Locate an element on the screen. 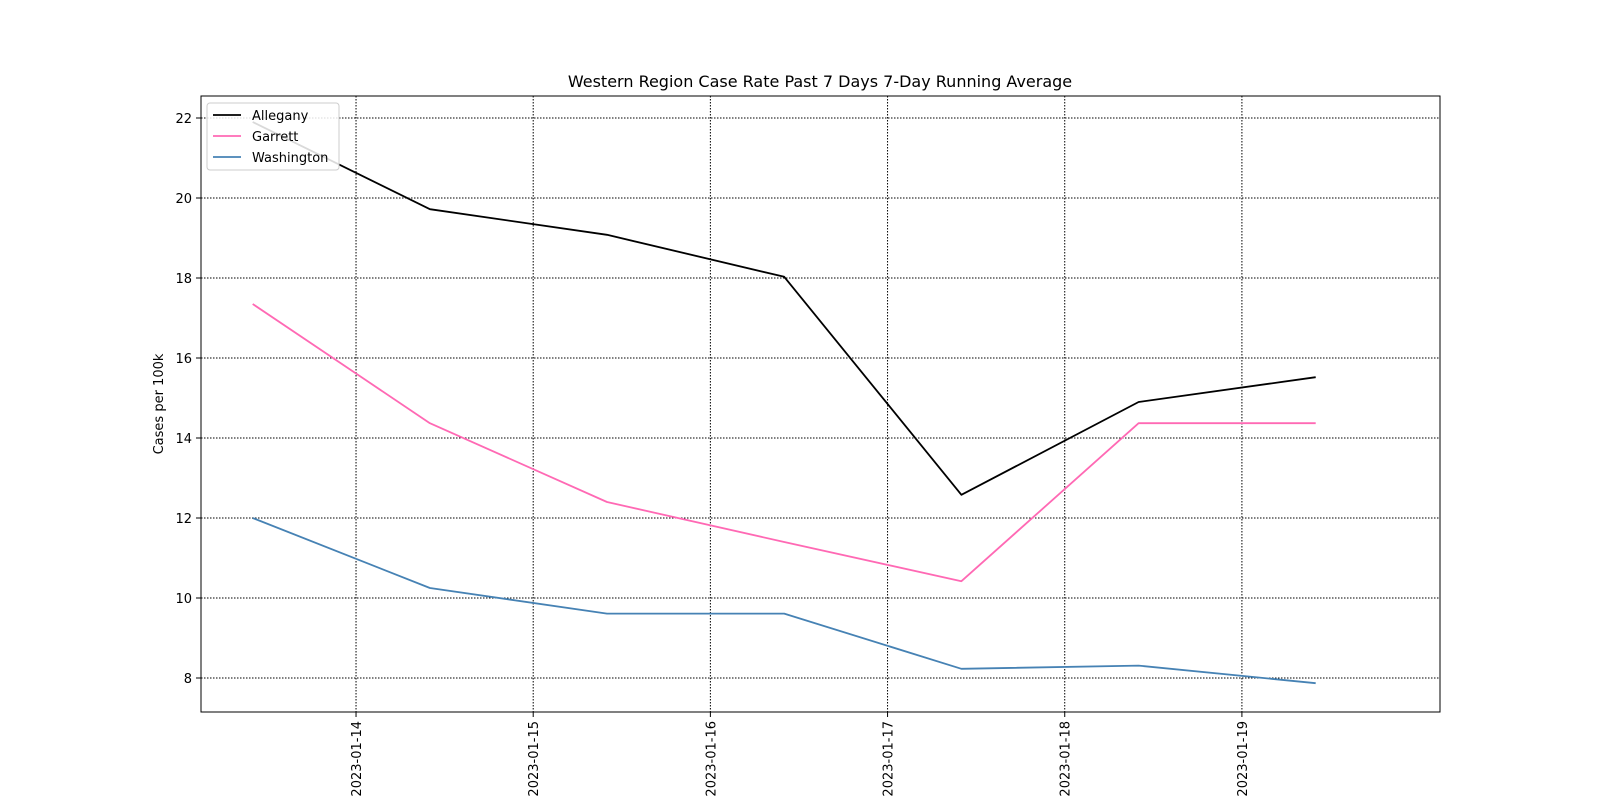 Image resolution: width=1600 pixels, height=800 pixels. legend-frame is located at coordinates (273, 136).